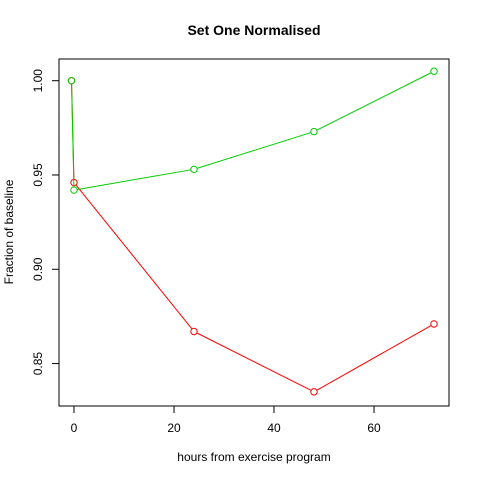  What do you see at coordinates (9, 231) in the screenshot?
I see `y-axis-label: Fraction of baseline` at bounding box center [9, 231].